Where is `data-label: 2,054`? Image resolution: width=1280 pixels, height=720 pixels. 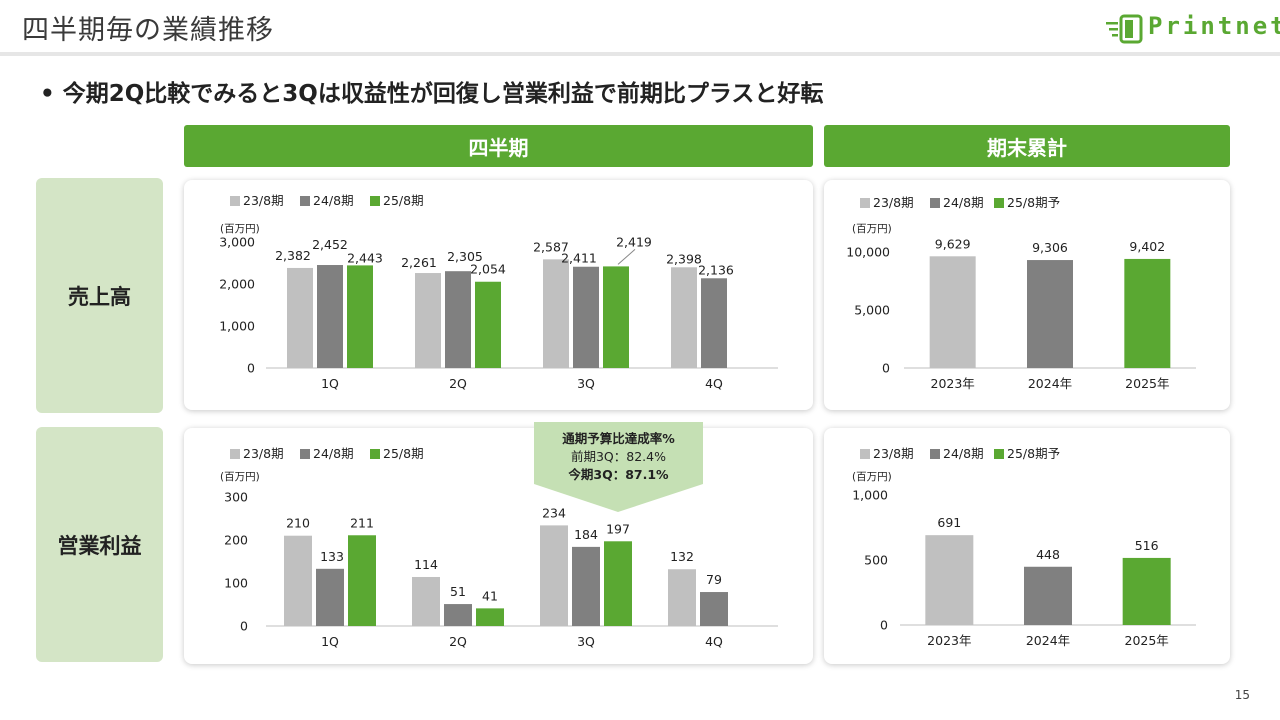 data-label: 2,054 is located at coordinates (488, 269).